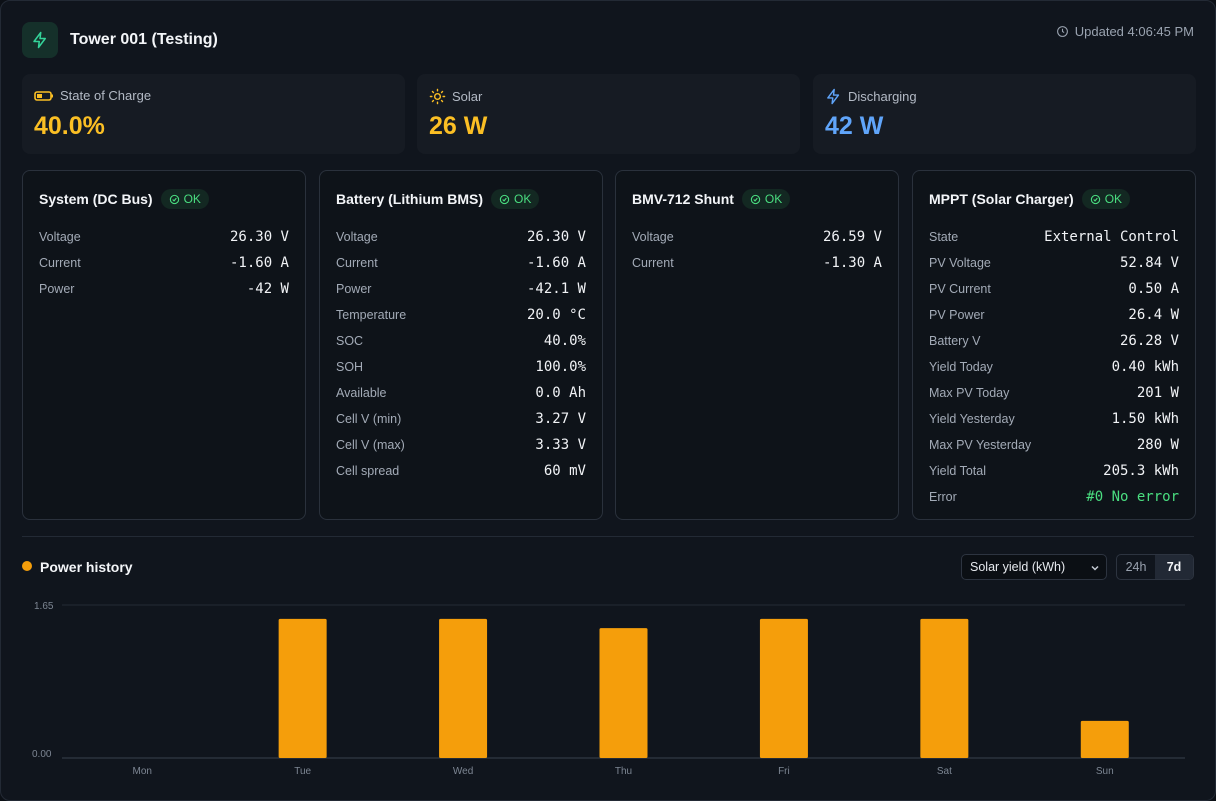 This screenshot has height=801, width=1216. What do you see at coordinates (608, 114) in the screenshot?
I see `stat-solar: Solar 26 W` at bounding box center [608, 114].